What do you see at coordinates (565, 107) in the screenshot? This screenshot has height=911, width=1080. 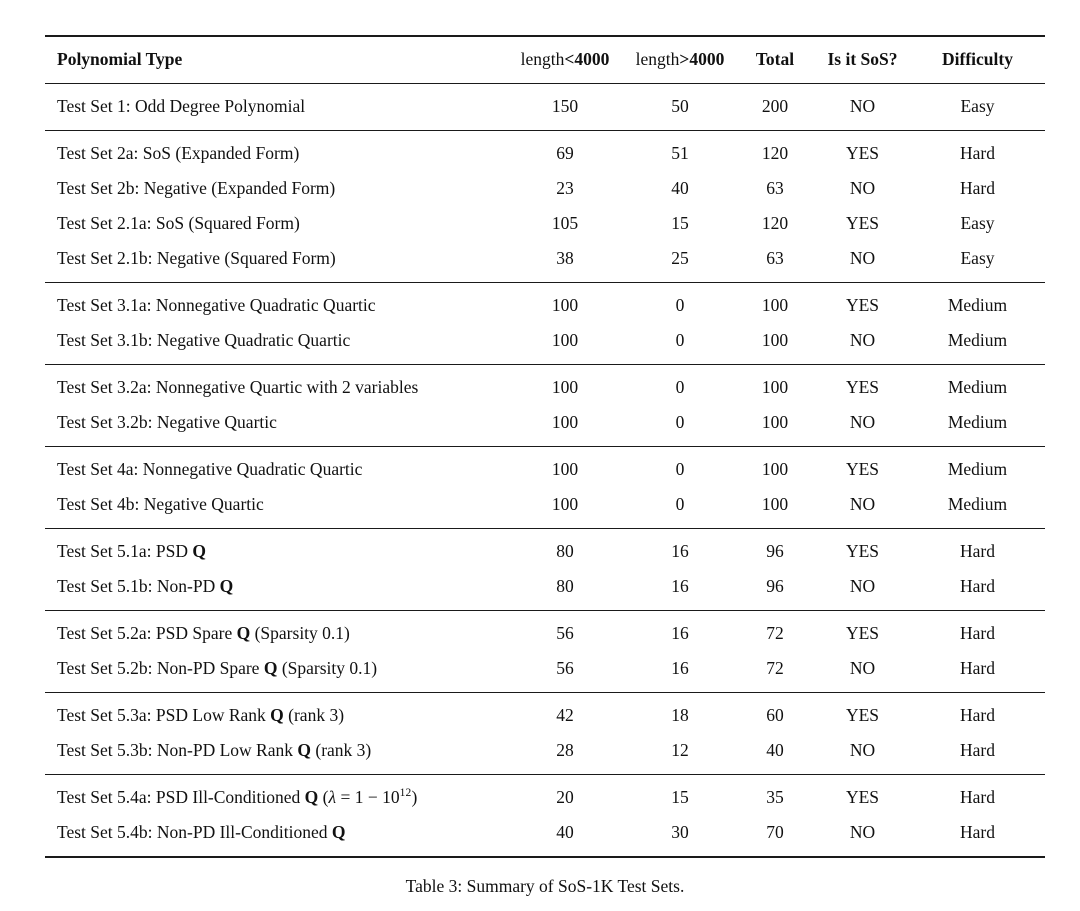 I see `cell-length-lt-4000: 150` at bounding box center [565, 107].